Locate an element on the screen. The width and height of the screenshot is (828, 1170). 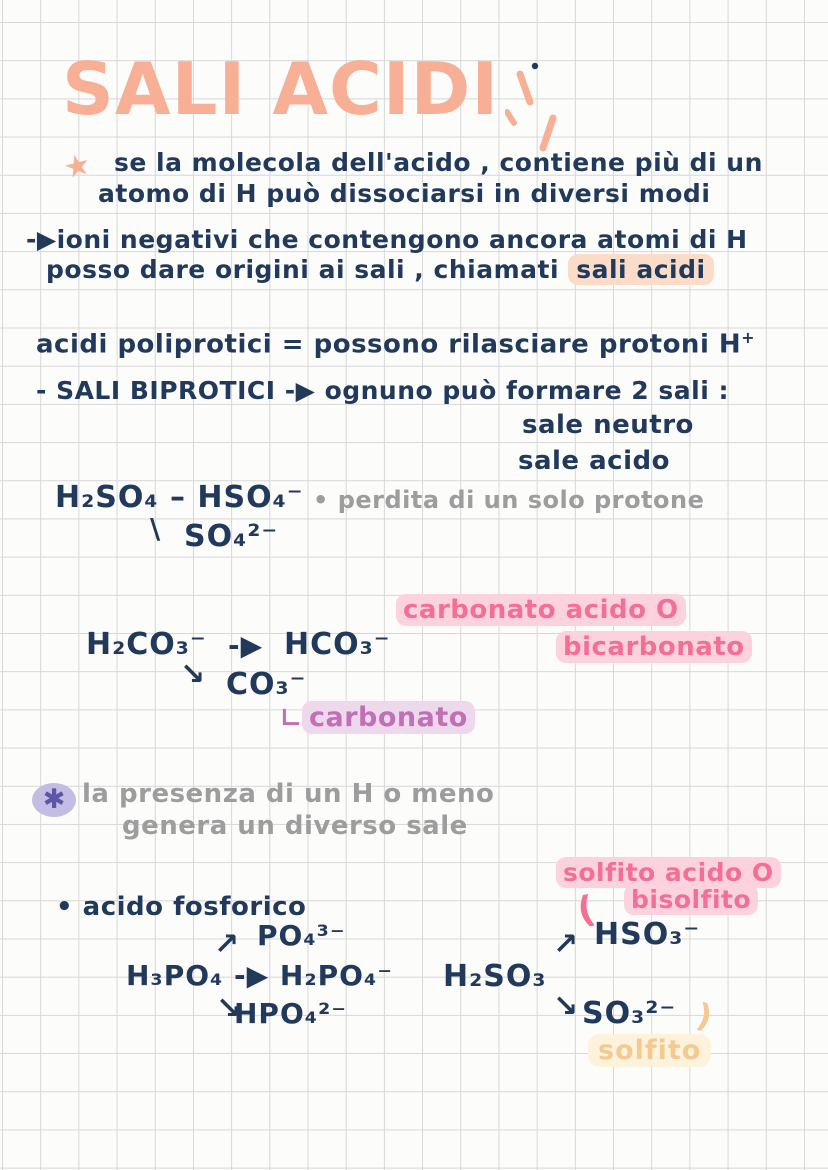
page-title: SALI ACIDI is located at coordinates (281, 89).